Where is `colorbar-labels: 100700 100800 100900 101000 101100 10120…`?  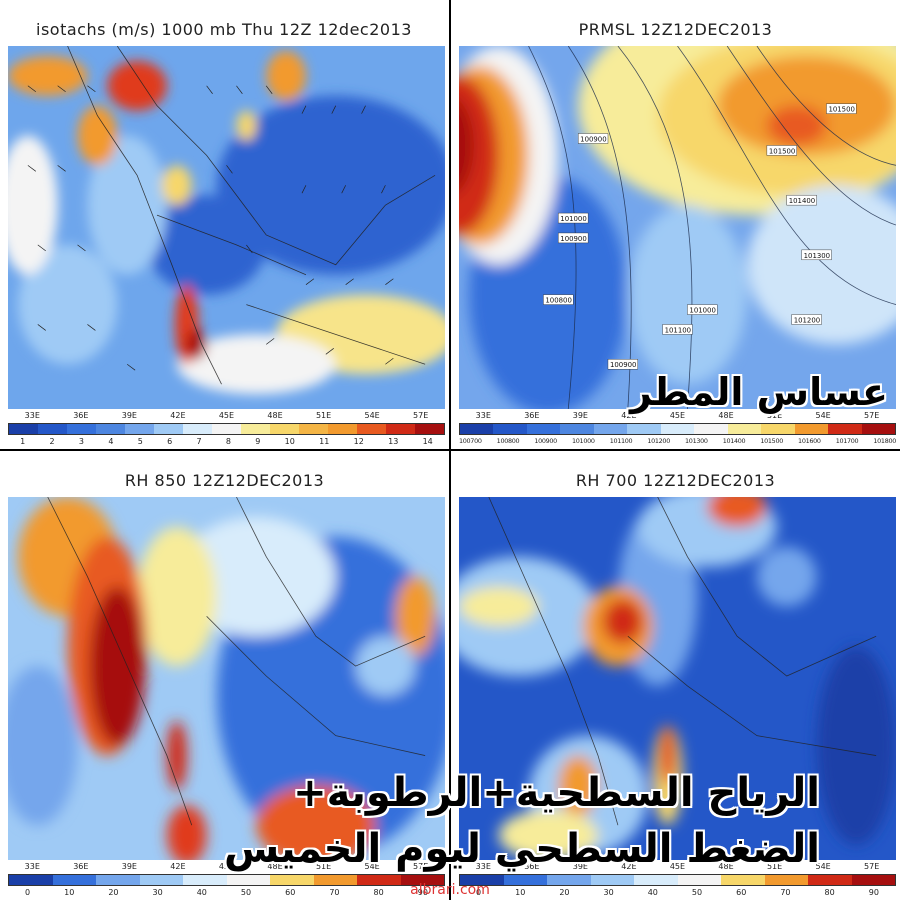
colorbar-labels: 100700 100800 100900 101000 101100 10120… is located at coordinates (677, 443).